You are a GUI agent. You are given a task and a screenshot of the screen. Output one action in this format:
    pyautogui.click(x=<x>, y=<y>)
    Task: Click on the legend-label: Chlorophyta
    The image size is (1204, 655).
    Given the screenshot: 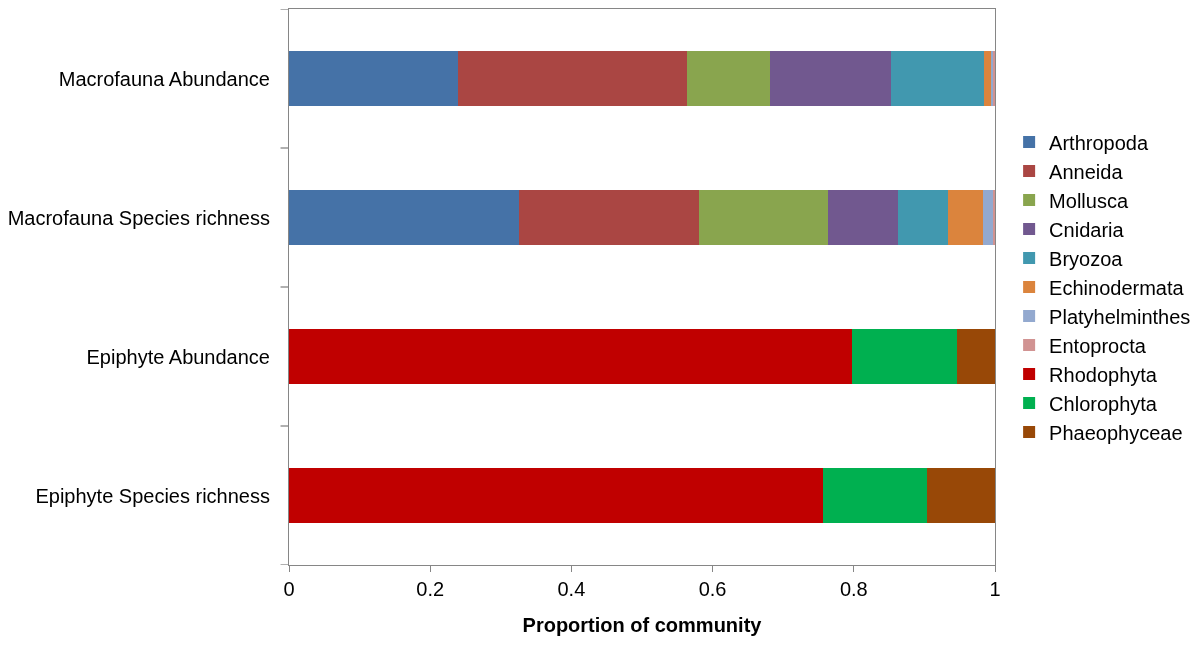 What is the action you would take?
    pyautogui.click(x=1103, y=403)
    